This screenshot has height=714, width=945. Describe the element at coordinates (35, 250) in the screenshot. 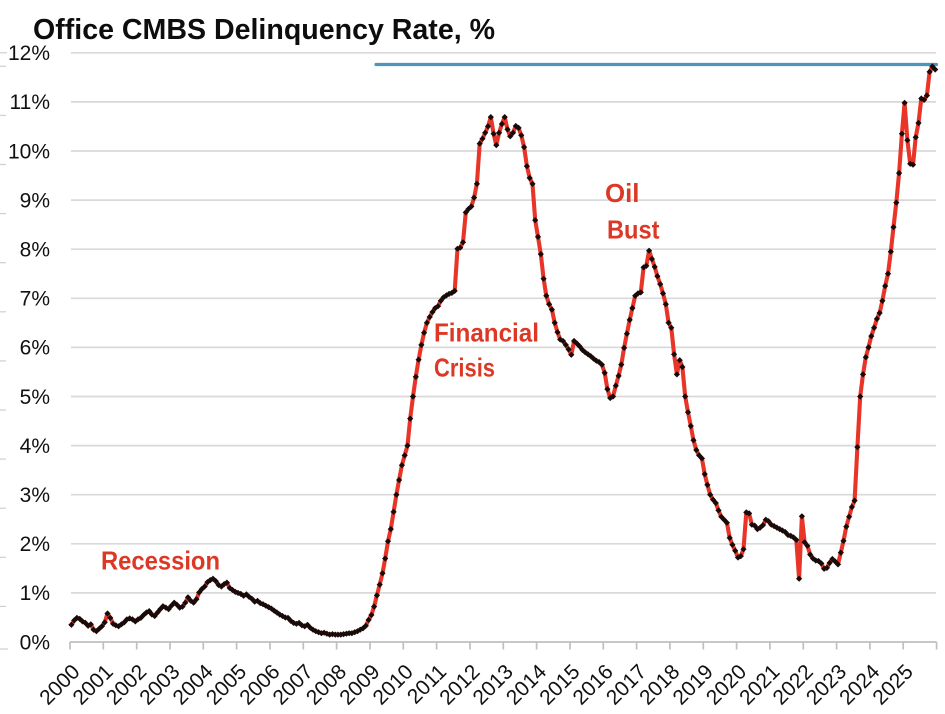

I see `svg-text: 8%` at that location.